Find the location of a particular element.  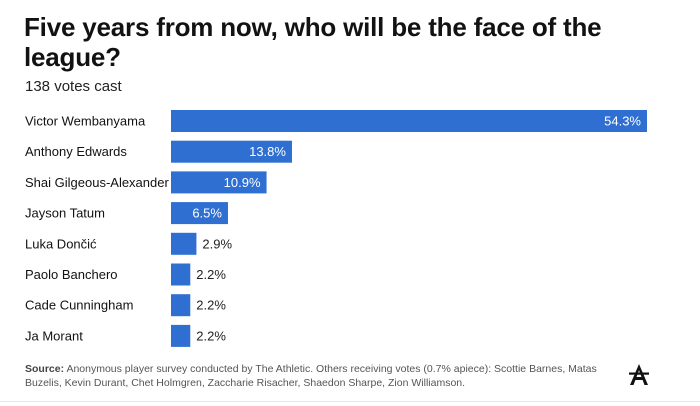

category-label: Victor Wembanyama is located at coordinates (85, 121).